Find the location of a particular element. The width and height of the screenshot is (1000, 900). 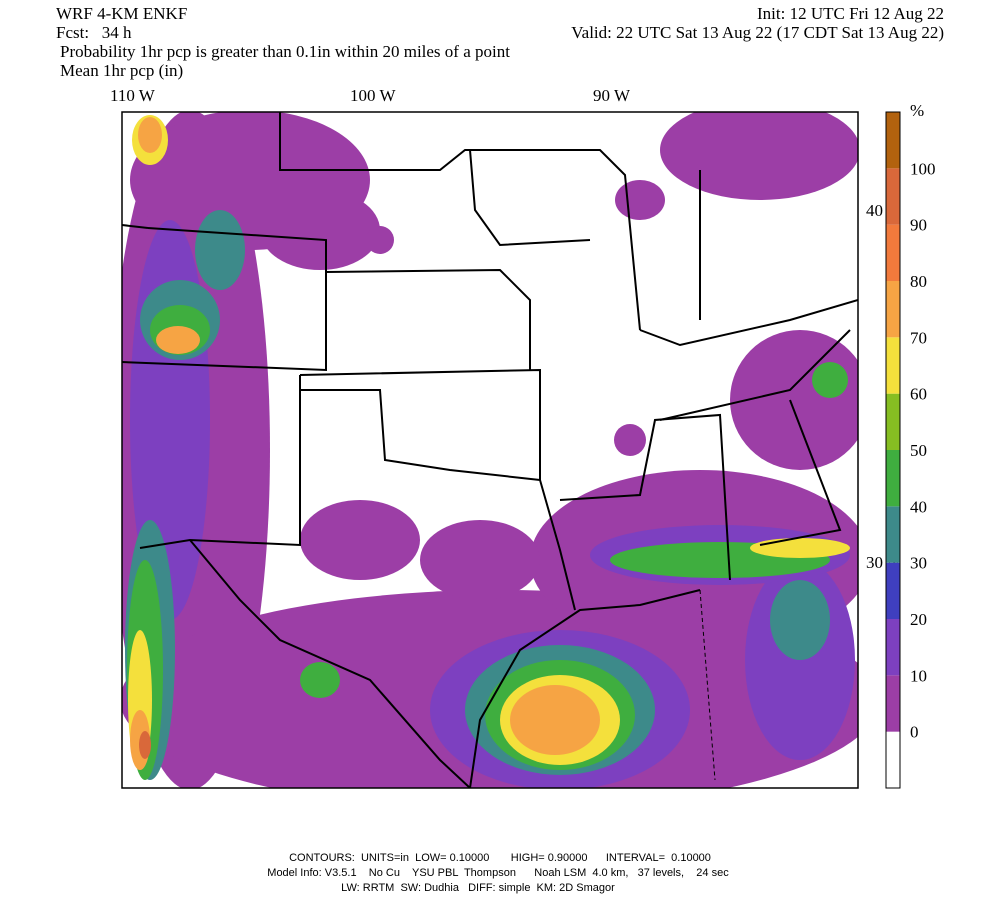

lon-label: 90 W is located at coordinates (612, 95).